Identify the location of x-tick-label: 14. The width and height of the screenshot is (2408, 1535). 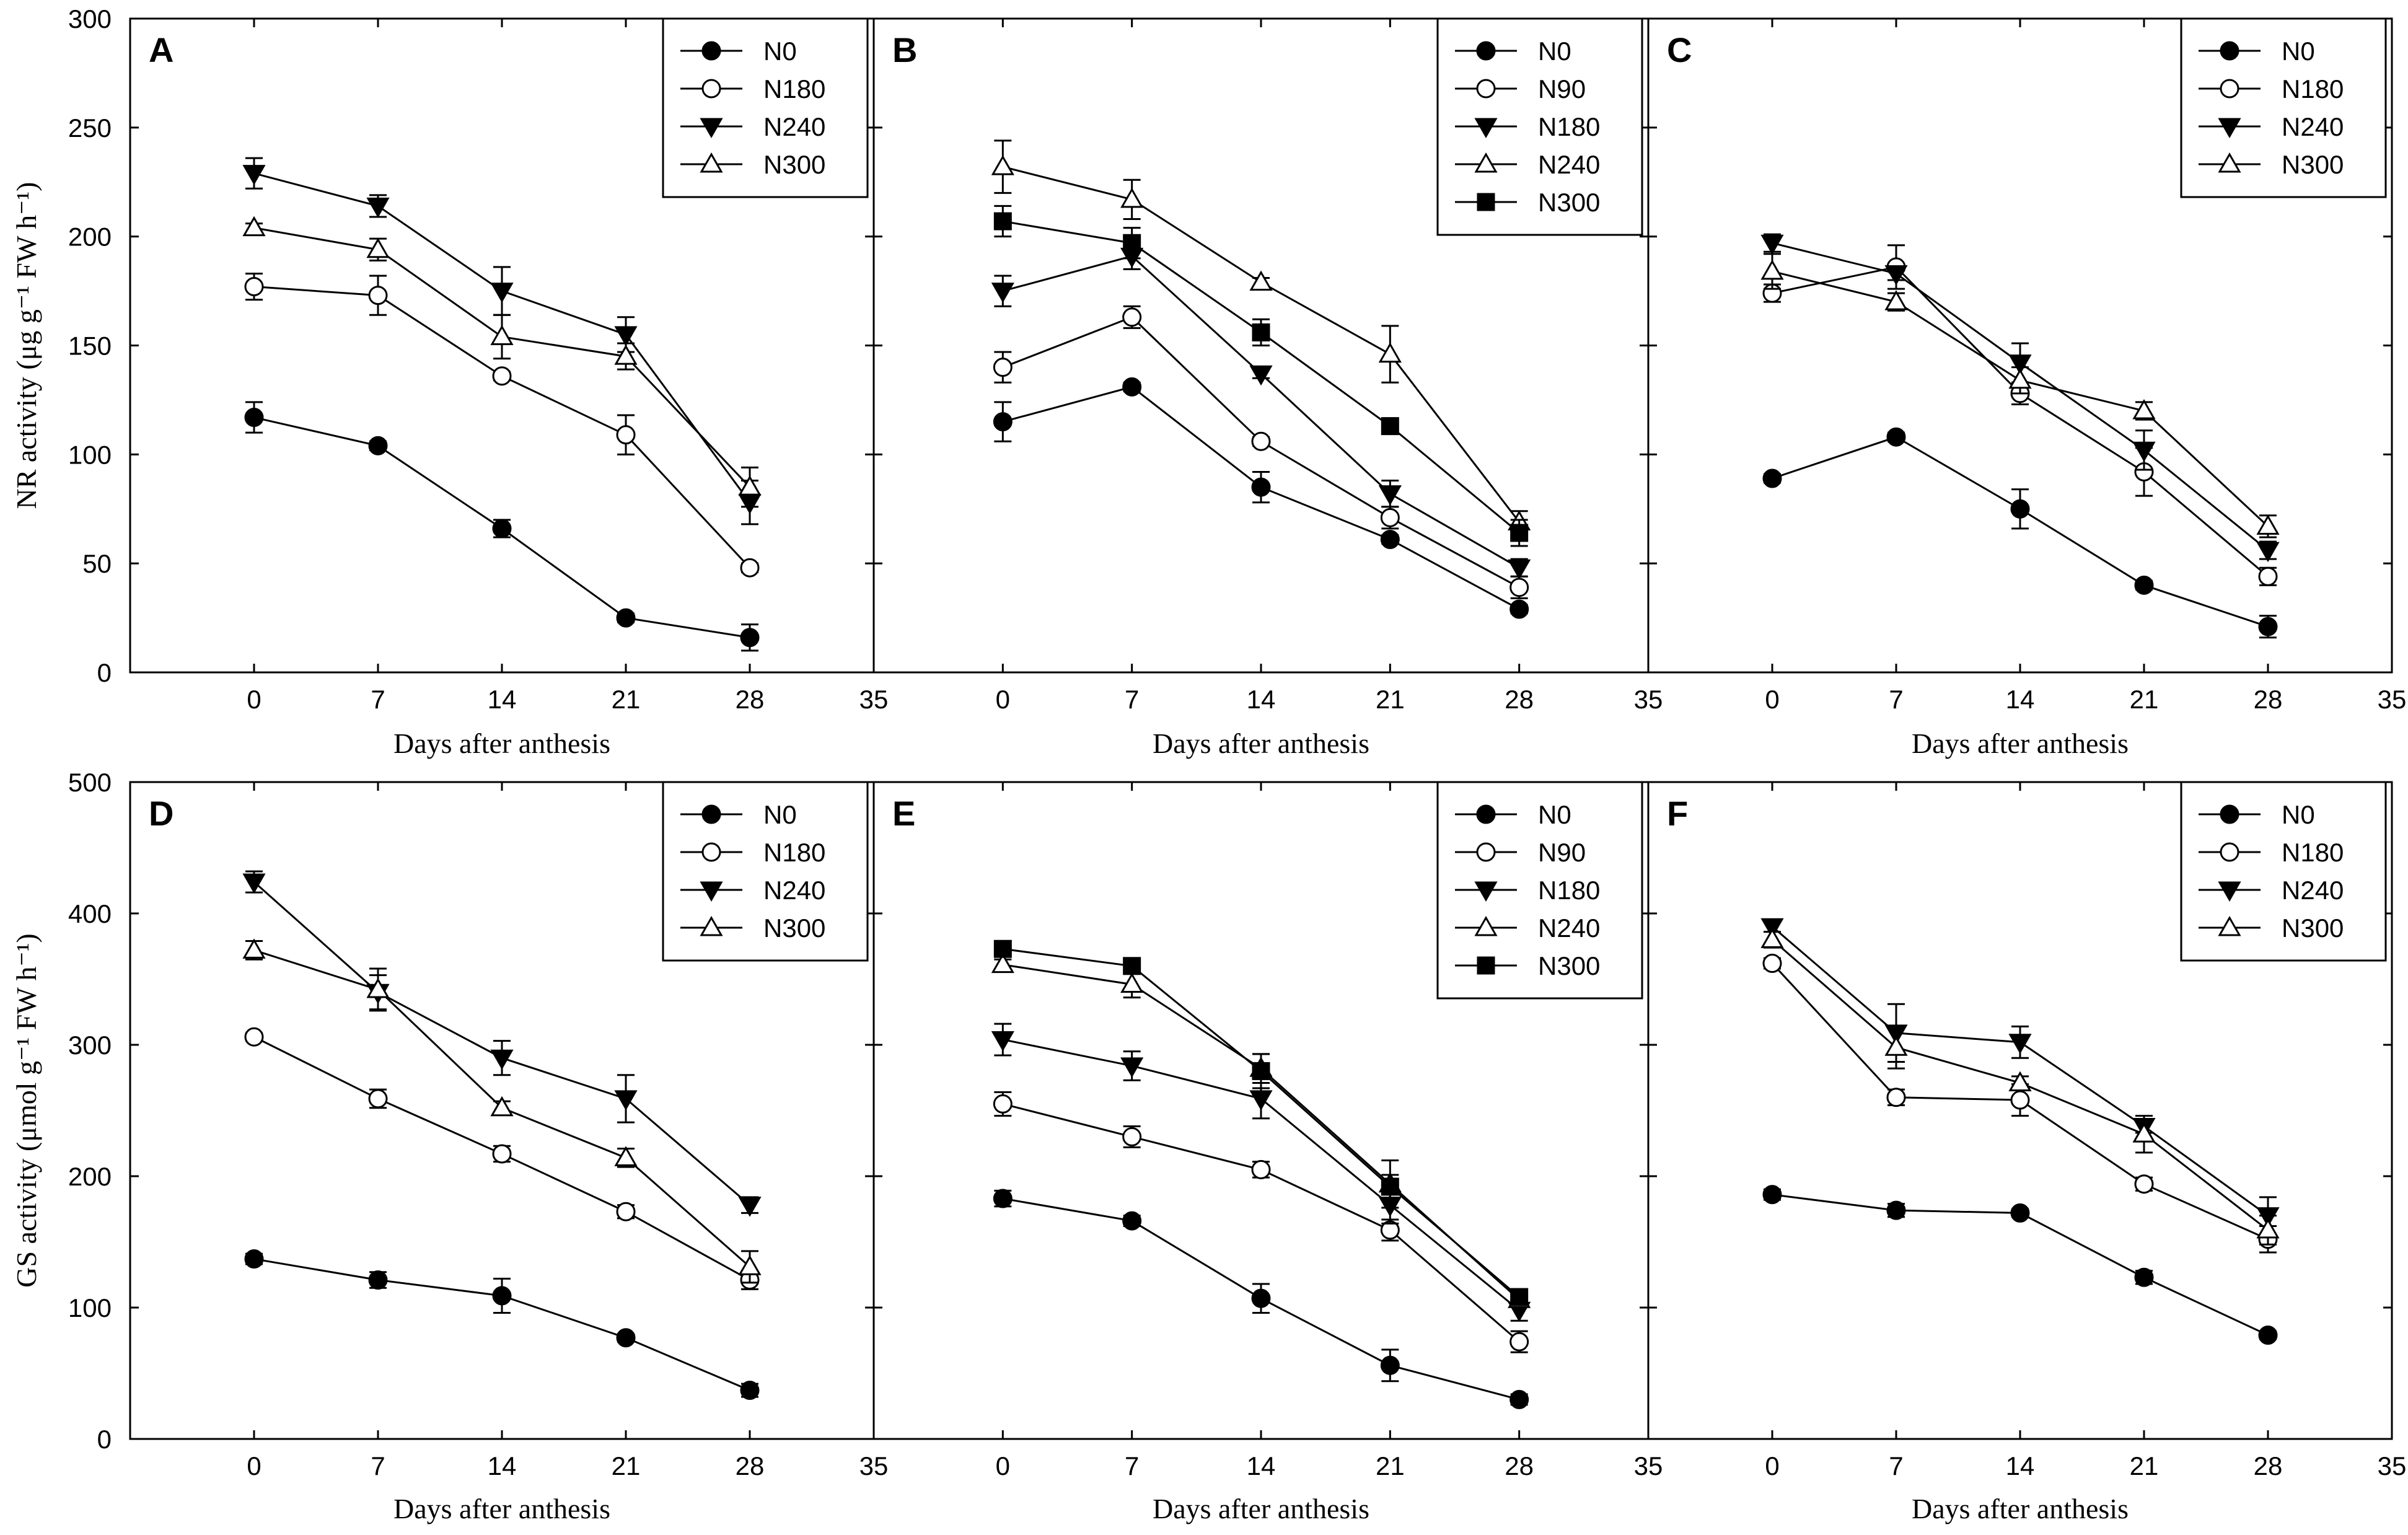
(503, 699).